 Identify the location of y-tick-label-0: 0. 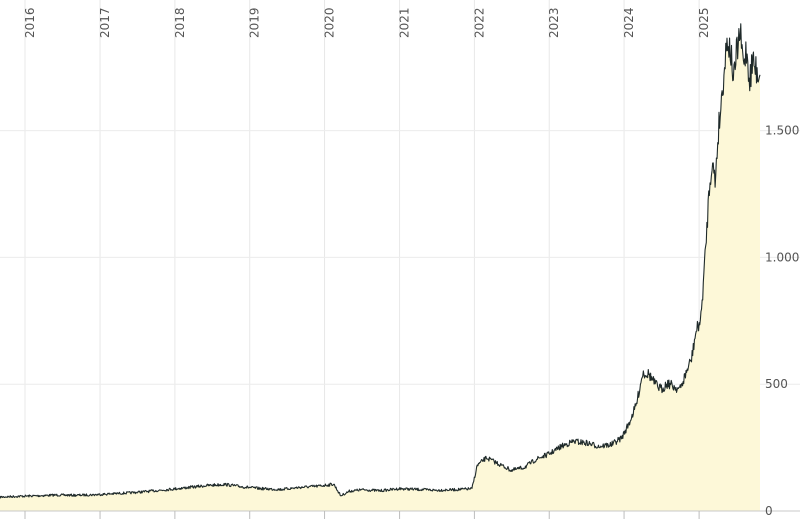
(769, 511).